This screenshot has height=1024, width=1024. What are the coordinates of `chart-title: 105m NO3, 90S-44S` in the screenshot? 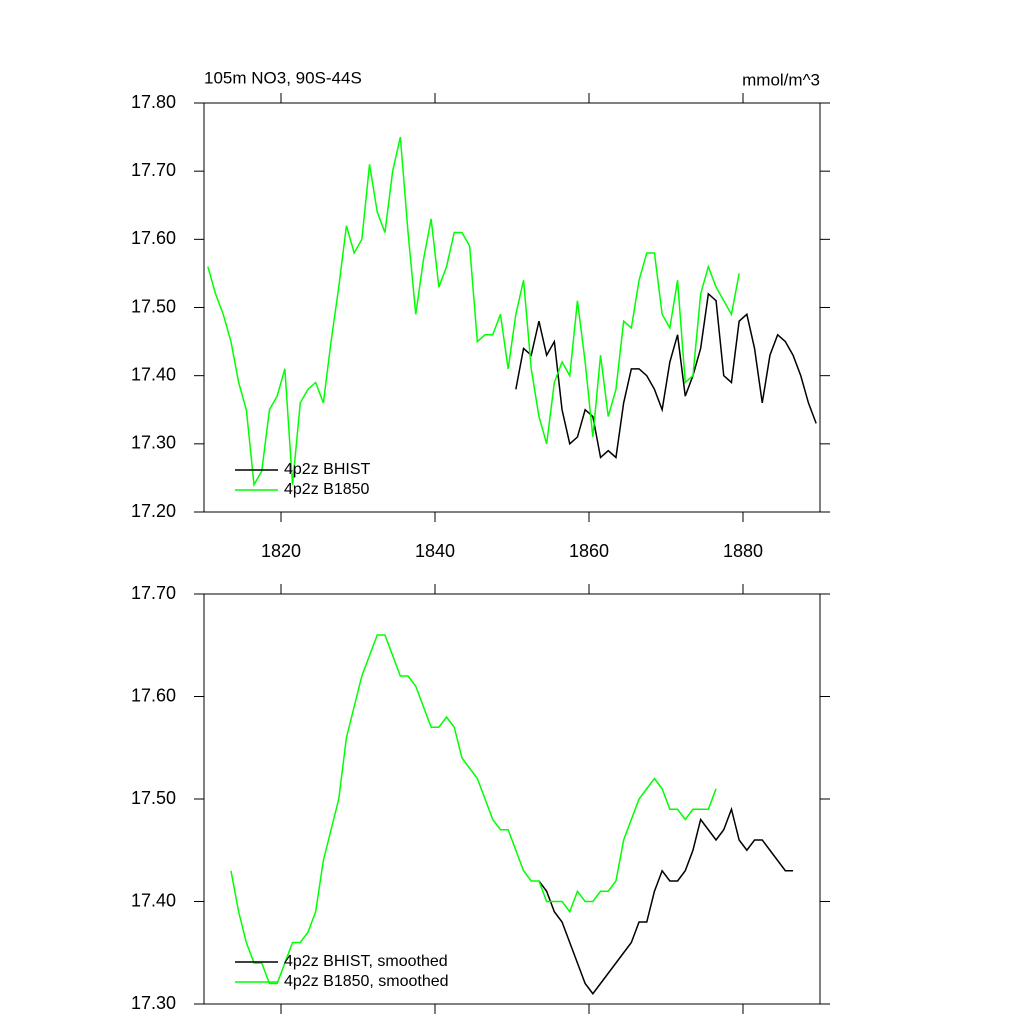 It's located at (283, 77).